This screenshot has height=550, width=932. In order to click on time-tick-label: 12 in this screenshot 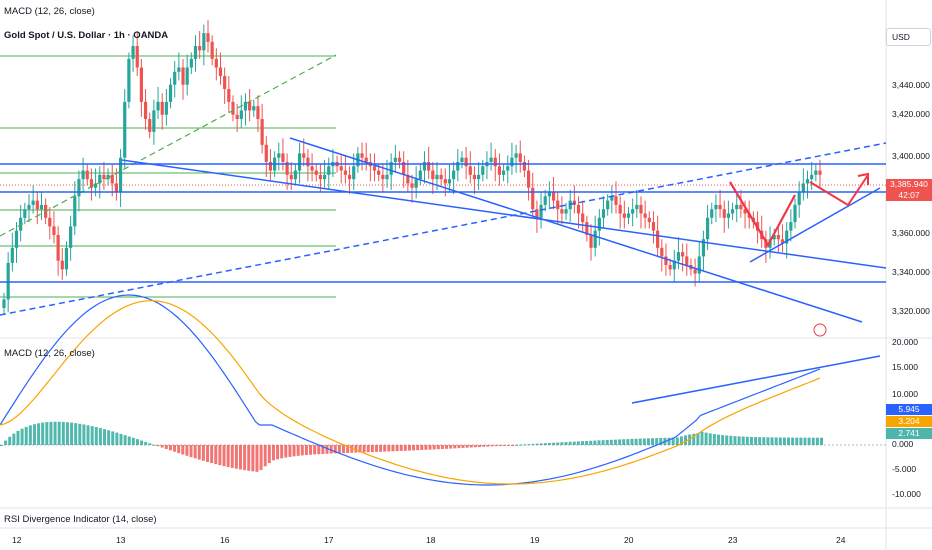, I will do `click(17, 540)`.